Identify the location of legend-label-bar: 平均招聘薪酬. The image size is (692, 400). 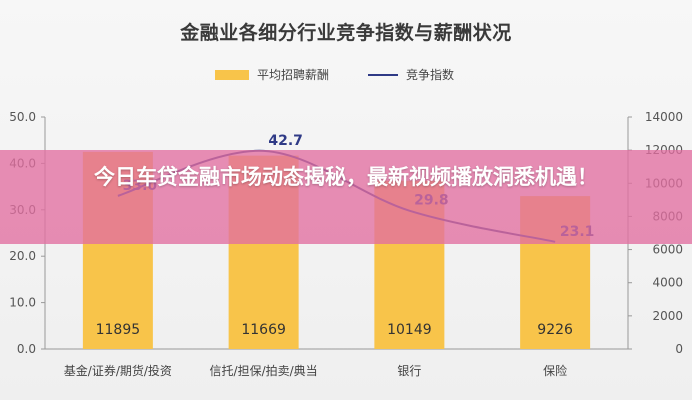
(293, 75).